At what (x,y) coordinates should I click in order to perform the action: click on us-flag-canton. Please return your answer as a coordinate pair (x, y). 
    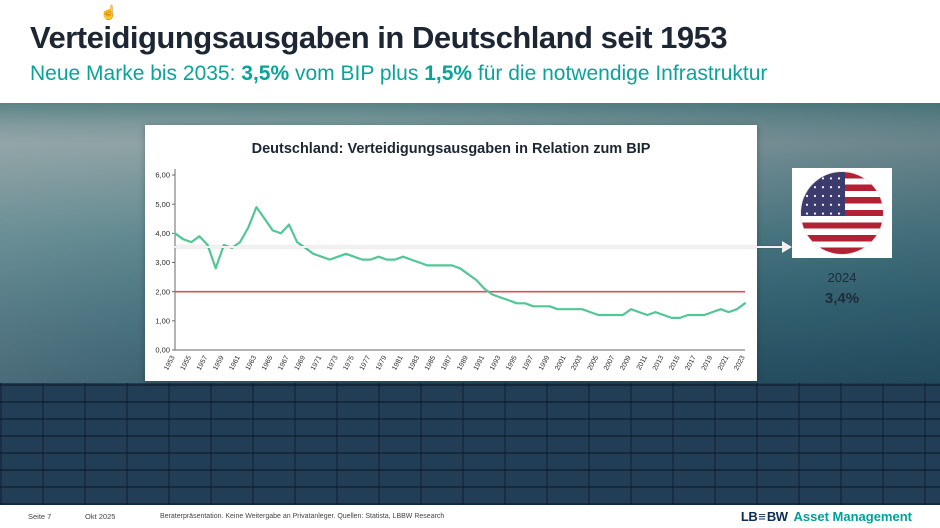
    Looking at the image, I should click on (823, 194).